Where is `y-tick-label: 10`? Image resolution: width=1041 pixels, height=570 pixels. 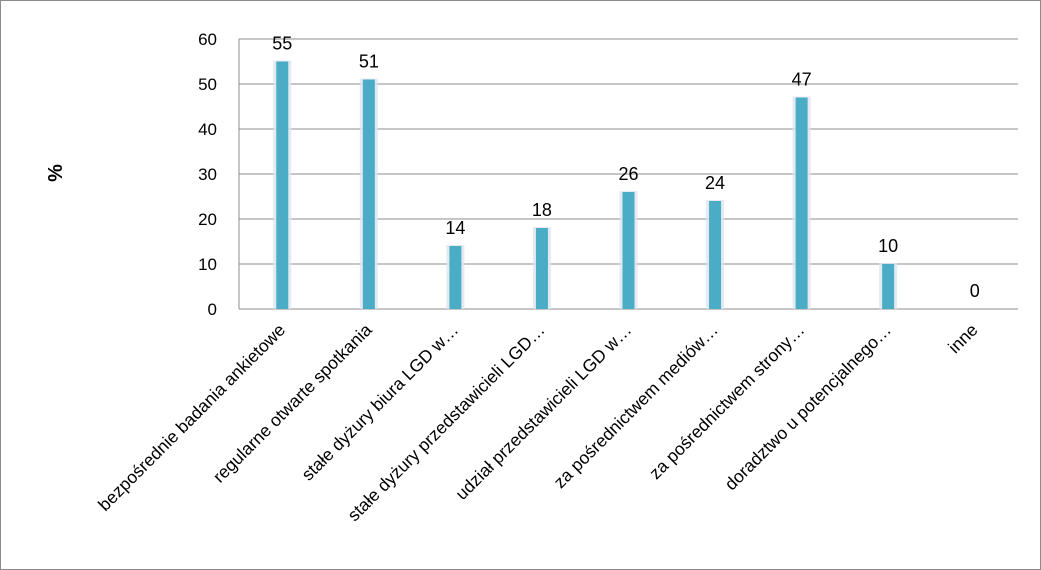
y-tick-label: 10 is located at coordinates (207, 264).